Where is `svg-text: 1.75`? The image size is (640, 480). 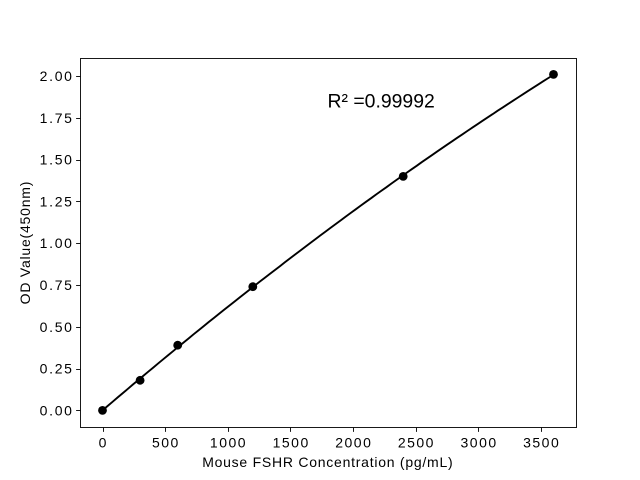 svg-text: 1.75 is located at coordinates (57, 118).